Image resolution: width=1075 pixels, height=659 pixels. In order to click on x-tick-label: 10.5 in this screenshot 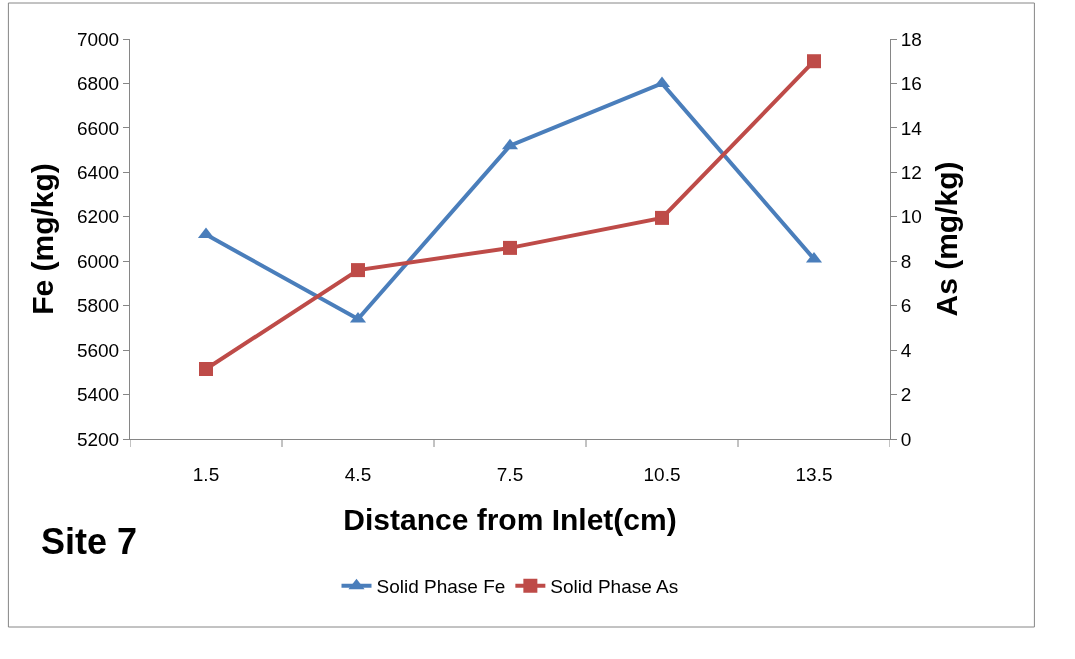, I will do `click(662, 474)`.